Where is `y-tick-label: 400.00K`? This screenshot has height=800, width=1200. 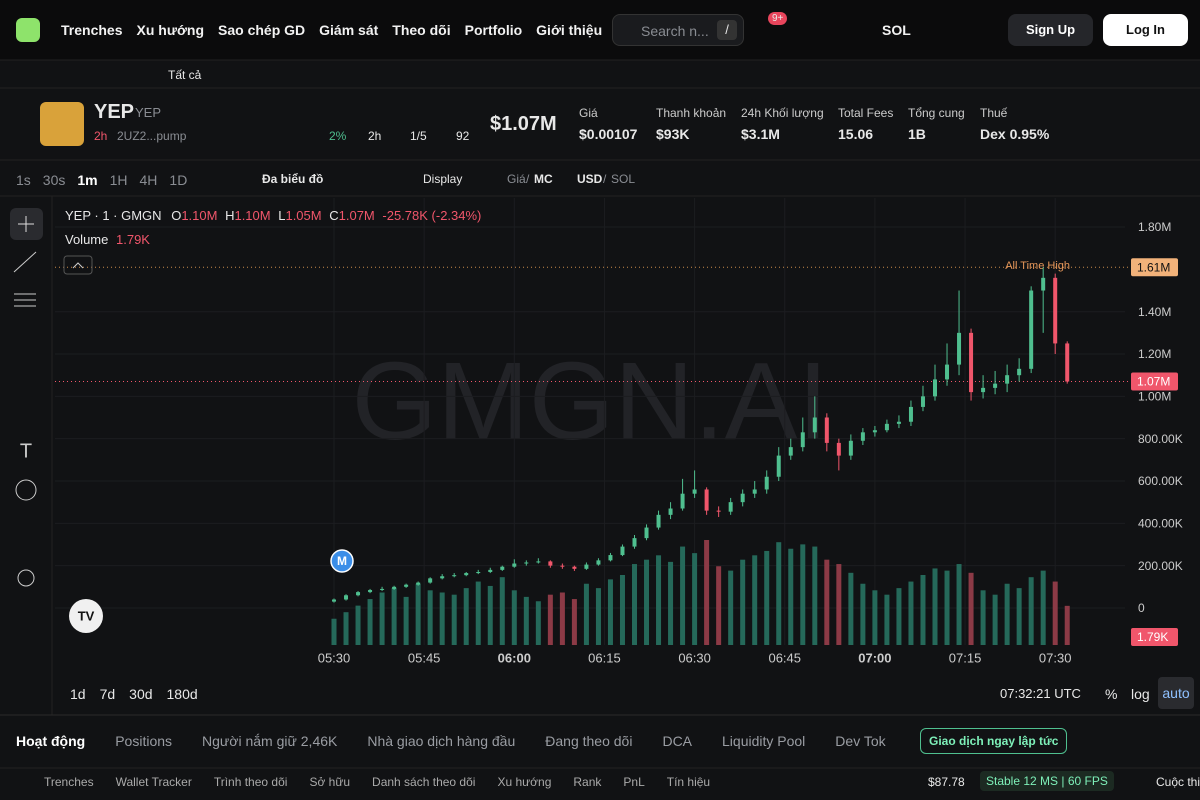 y-tick-label: 400.00K is located at coordinates (1160, 523).